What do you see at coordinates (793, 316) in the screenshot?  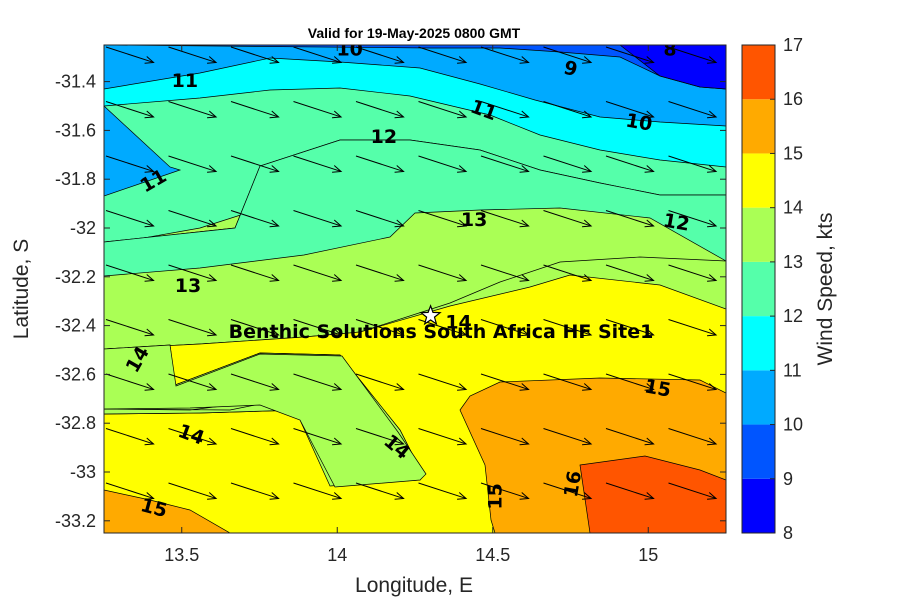 I see `colorbar-tick-label: 12` at bounding box center [793, 316].